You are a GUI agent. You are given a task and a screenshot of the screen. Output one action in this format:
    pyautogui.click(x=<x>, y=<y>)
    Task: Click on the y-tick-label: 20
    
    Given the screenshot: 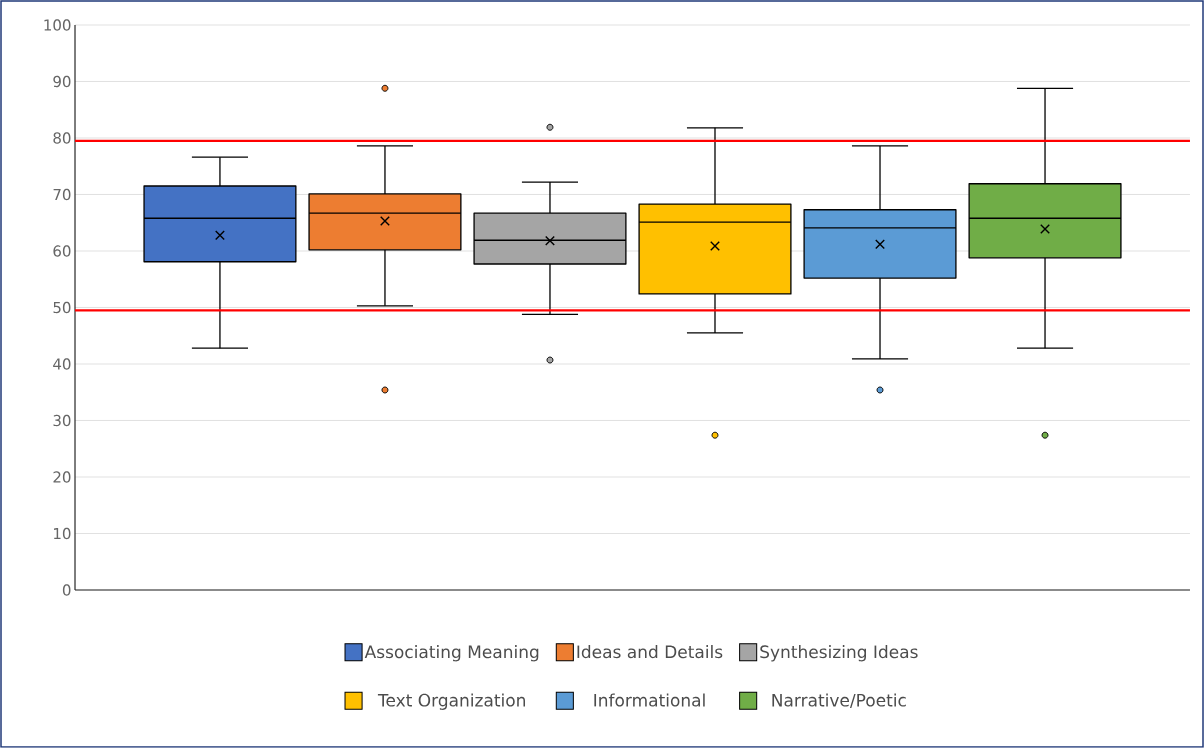 What is the action you would take?
    pyautogui.click(x=62, y=477)
    